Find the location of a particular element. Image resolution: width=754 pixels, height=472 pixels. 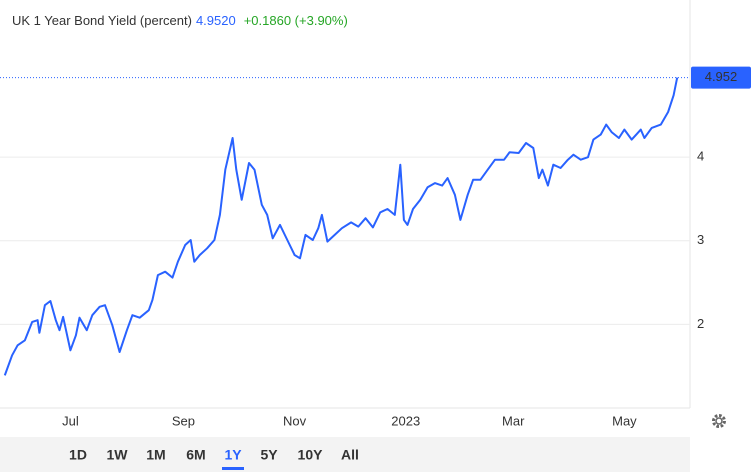

chart-title: UK 1 Year Bond Yield (percent) is located at coordinates (102, 20).